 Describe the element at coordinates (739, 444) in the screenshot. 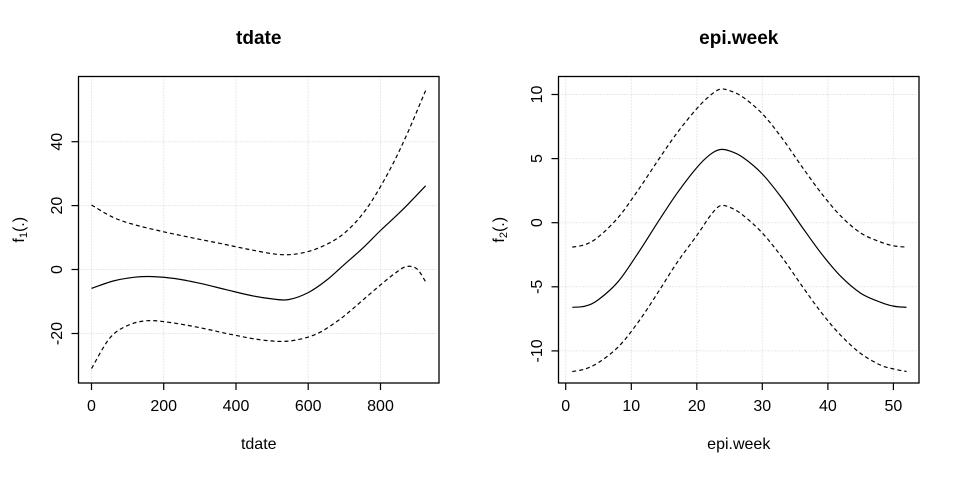

I see `x-axis-label: epi.week` at that location.